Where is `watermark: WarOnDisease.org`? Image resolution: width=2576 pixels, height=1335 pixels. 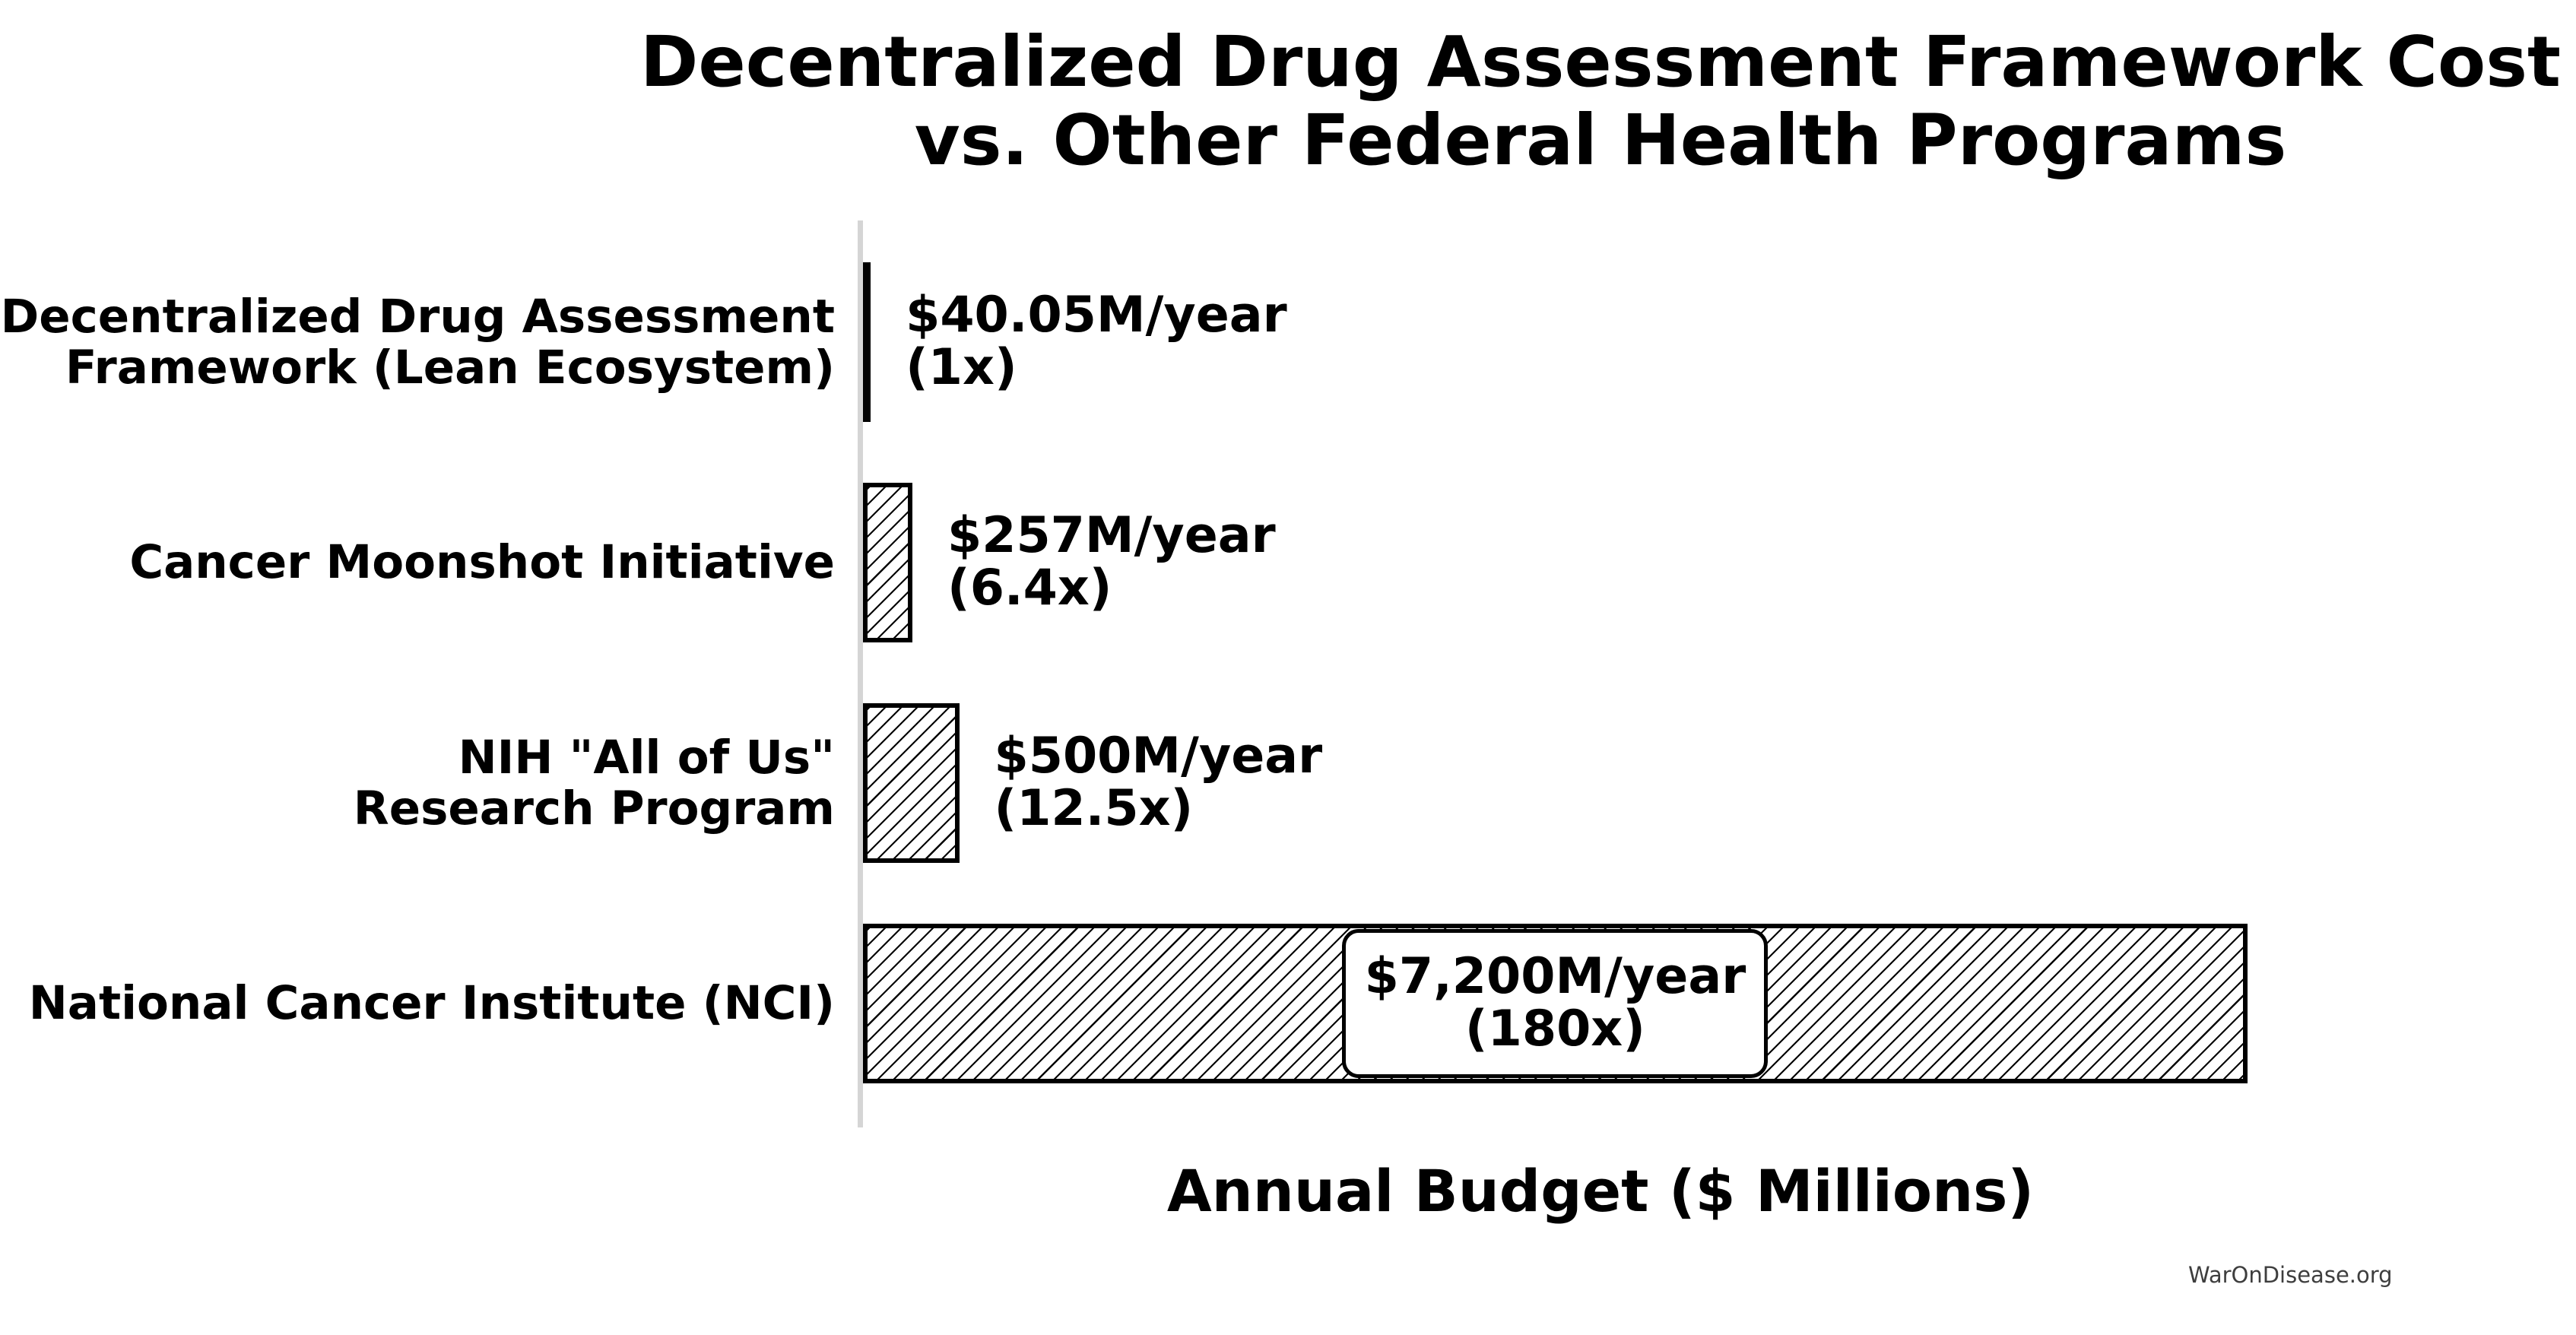
watermark: WarOnDisease.org is located at coordinates (2291, 1275).